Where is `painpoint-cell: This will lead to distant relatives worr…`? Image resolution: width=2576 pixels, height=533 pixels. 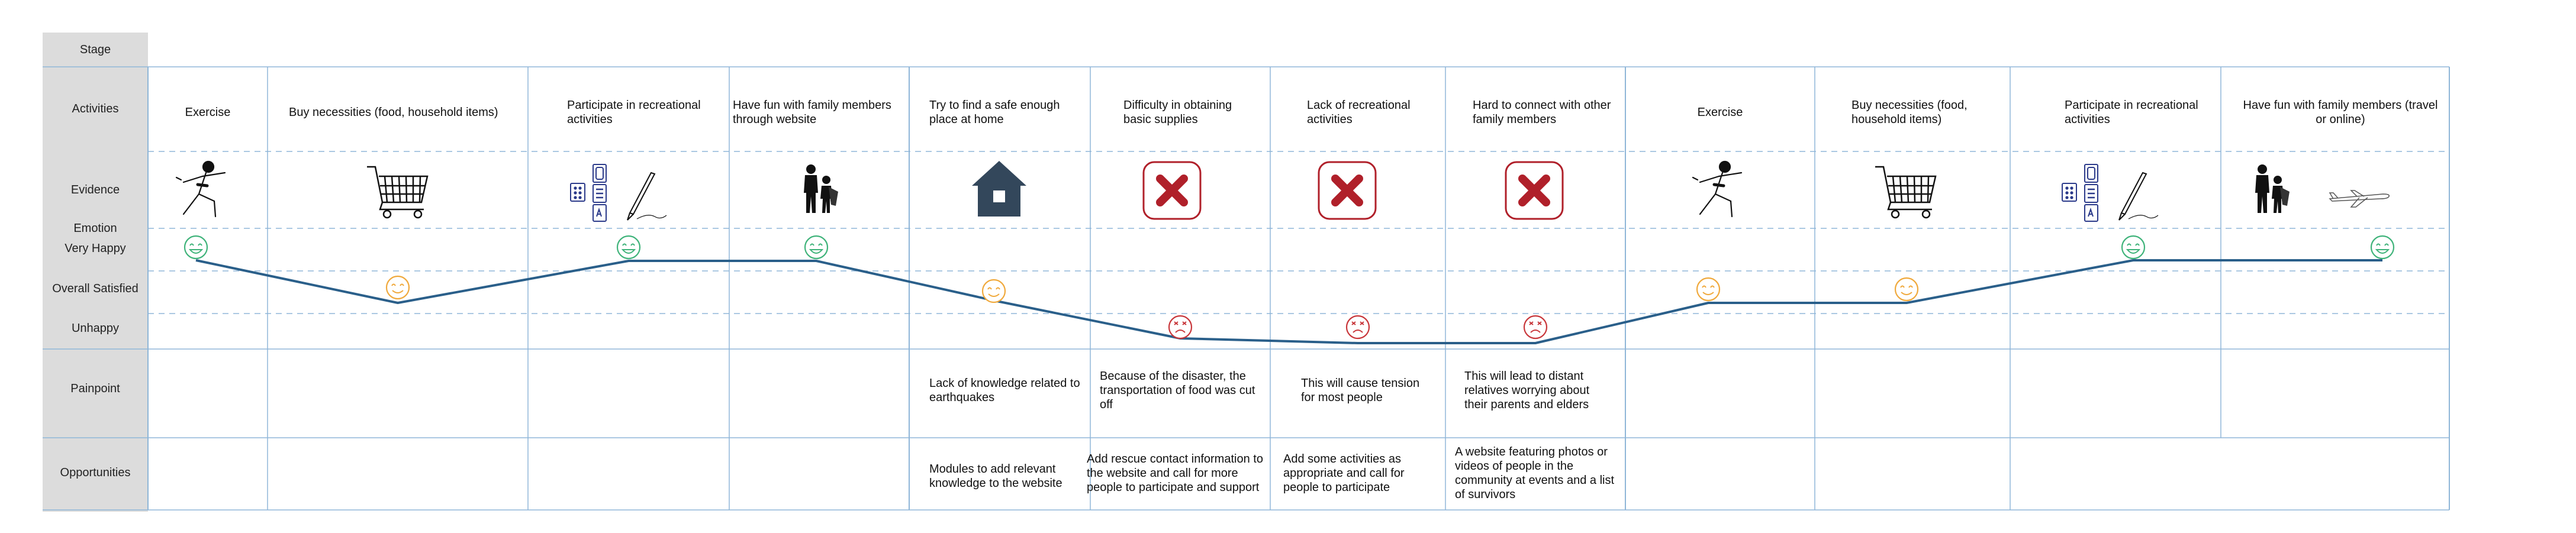
painpoint-cell: This will lead to distant relatives worr… is located at coordinates (1527, 390).